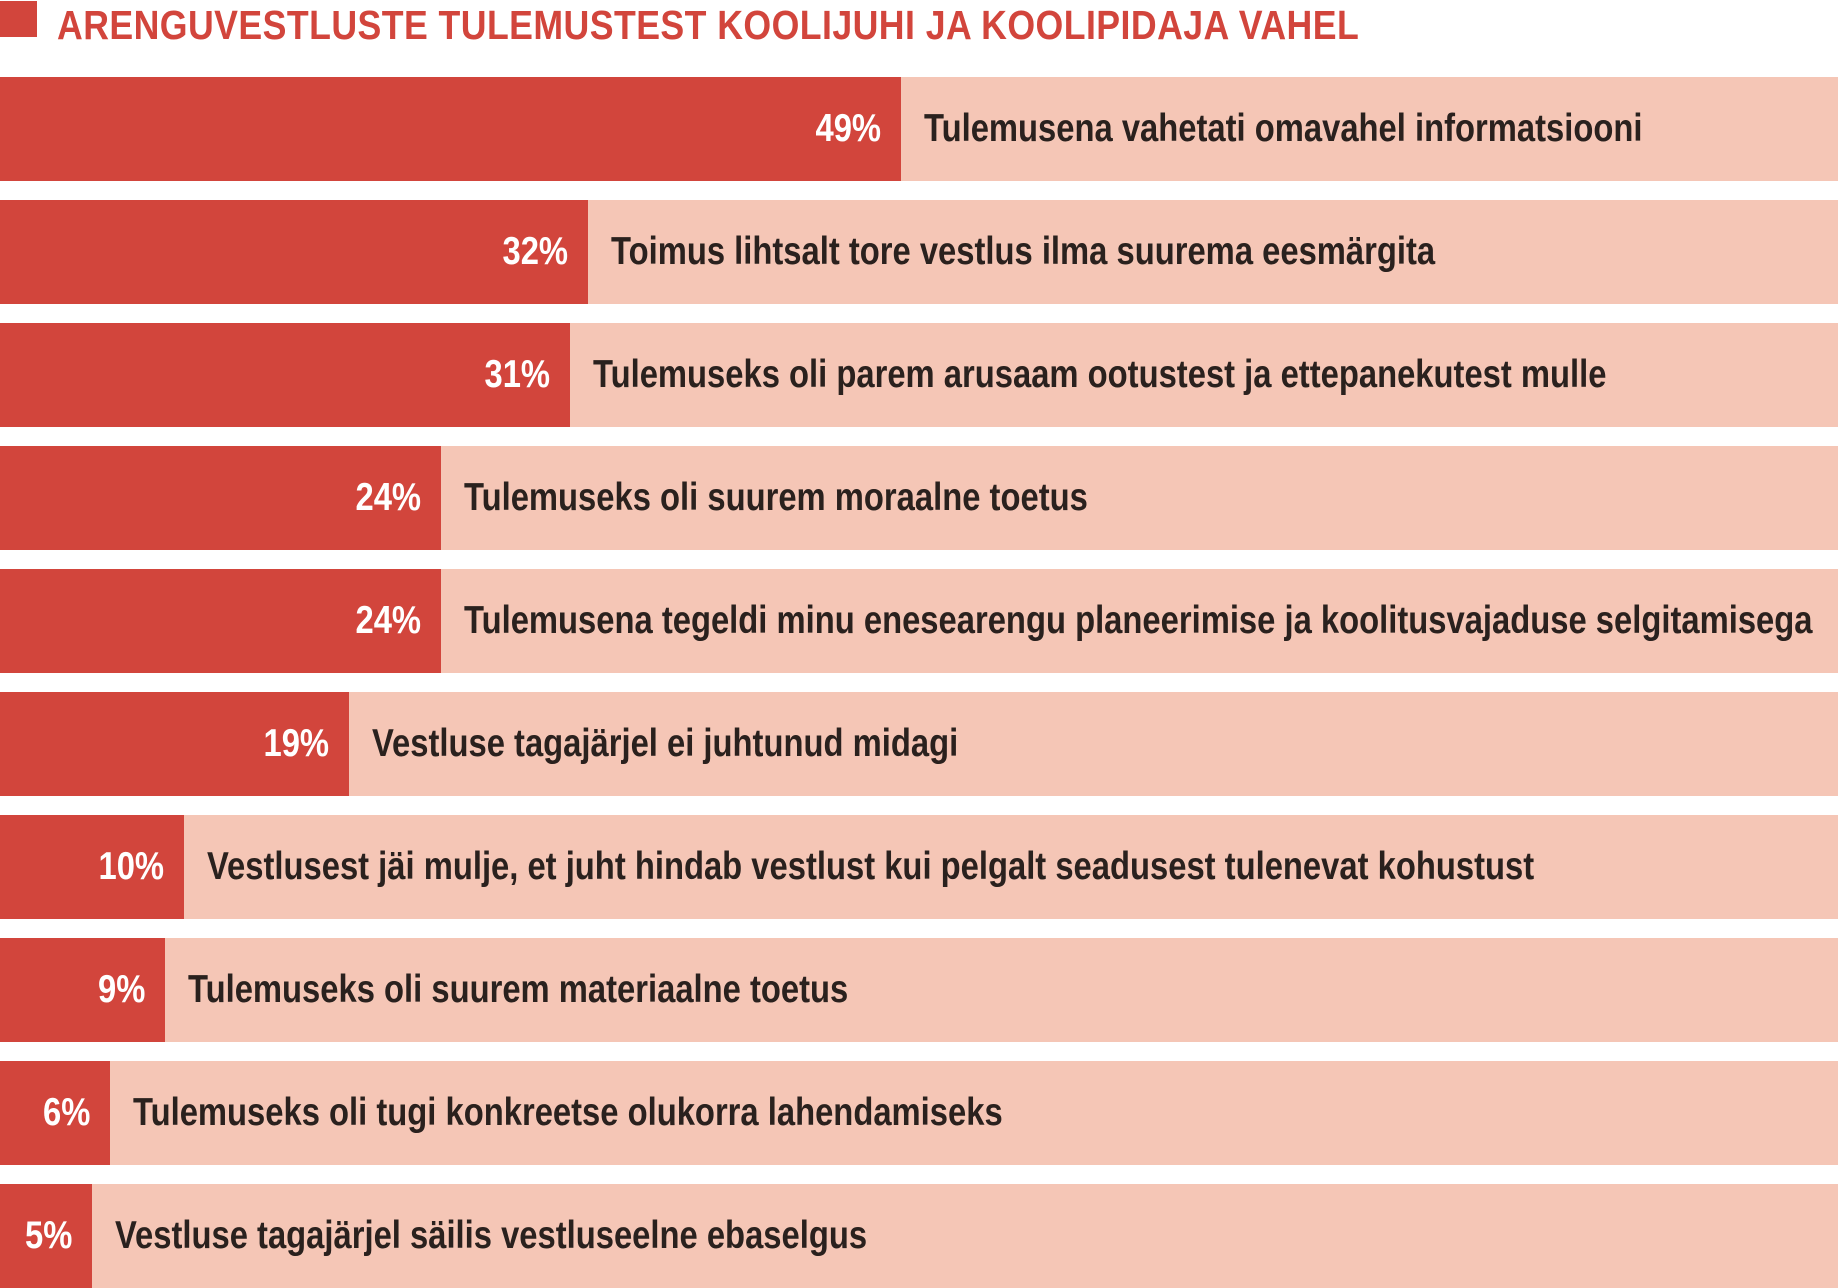  Describe the element at coordinates (66, 1112) in the screenshot. I see `bar-value-label: 6%` at that location.